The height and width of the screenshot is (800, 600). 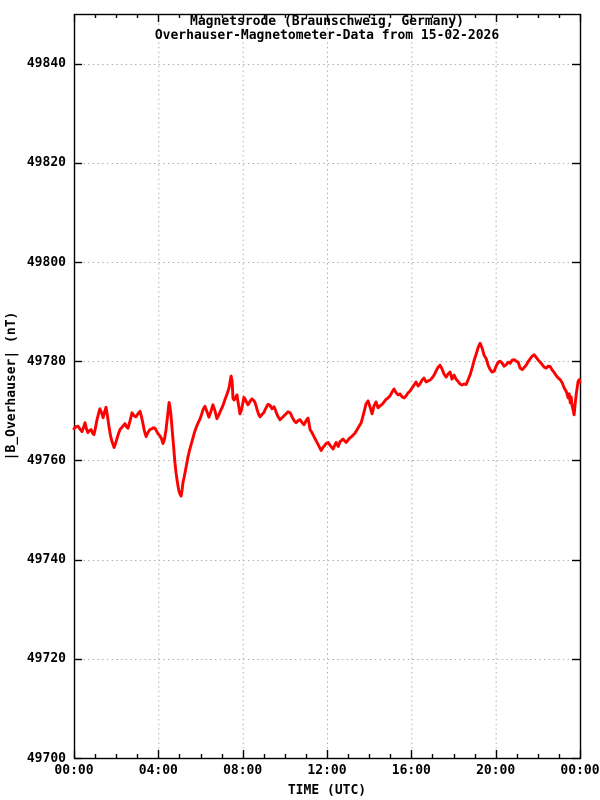 I want to click on y-tick-label: 49760, so click(x=46, y=460).